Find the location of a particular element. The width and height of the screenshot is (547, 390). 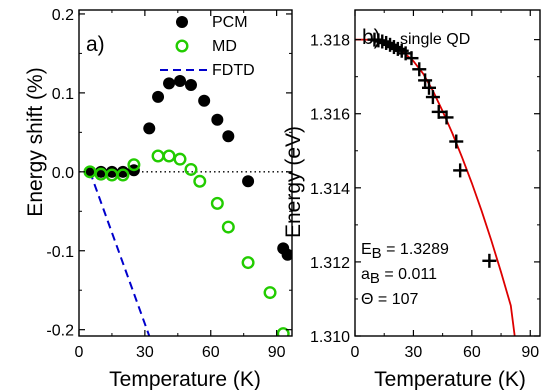

panel-b-fit-parameters: EB = 1.3289 aB = 0.011 Θ = 107 is located at coordinates (405, 274).